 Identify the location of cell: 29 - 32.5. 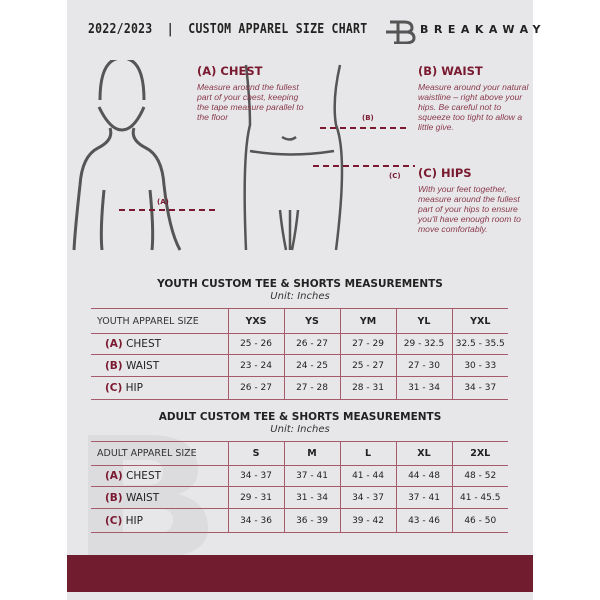
(423, 344).